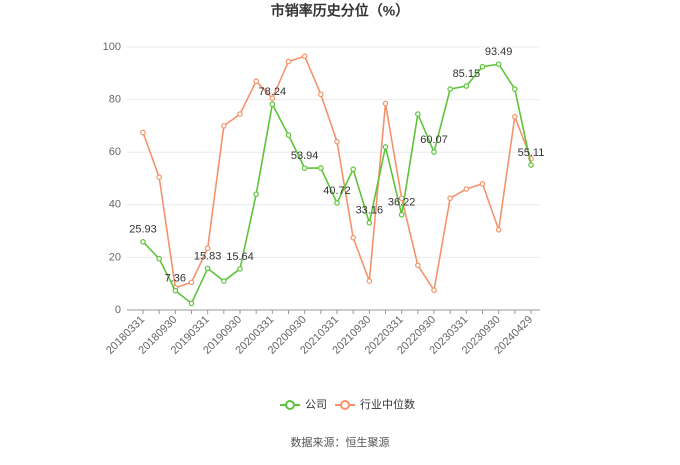 This screenshot has height=465, width=680. I want to click on y-tick-label: 40, so click(115, 205).